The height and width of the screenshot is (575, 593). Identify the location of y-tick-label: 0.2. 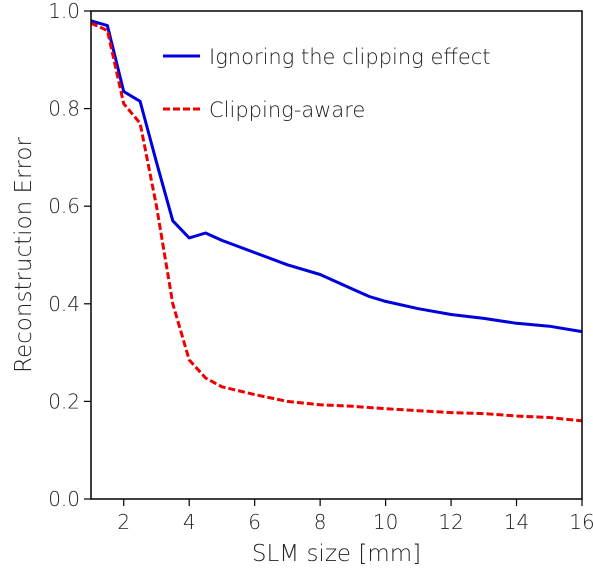
(64, 401).